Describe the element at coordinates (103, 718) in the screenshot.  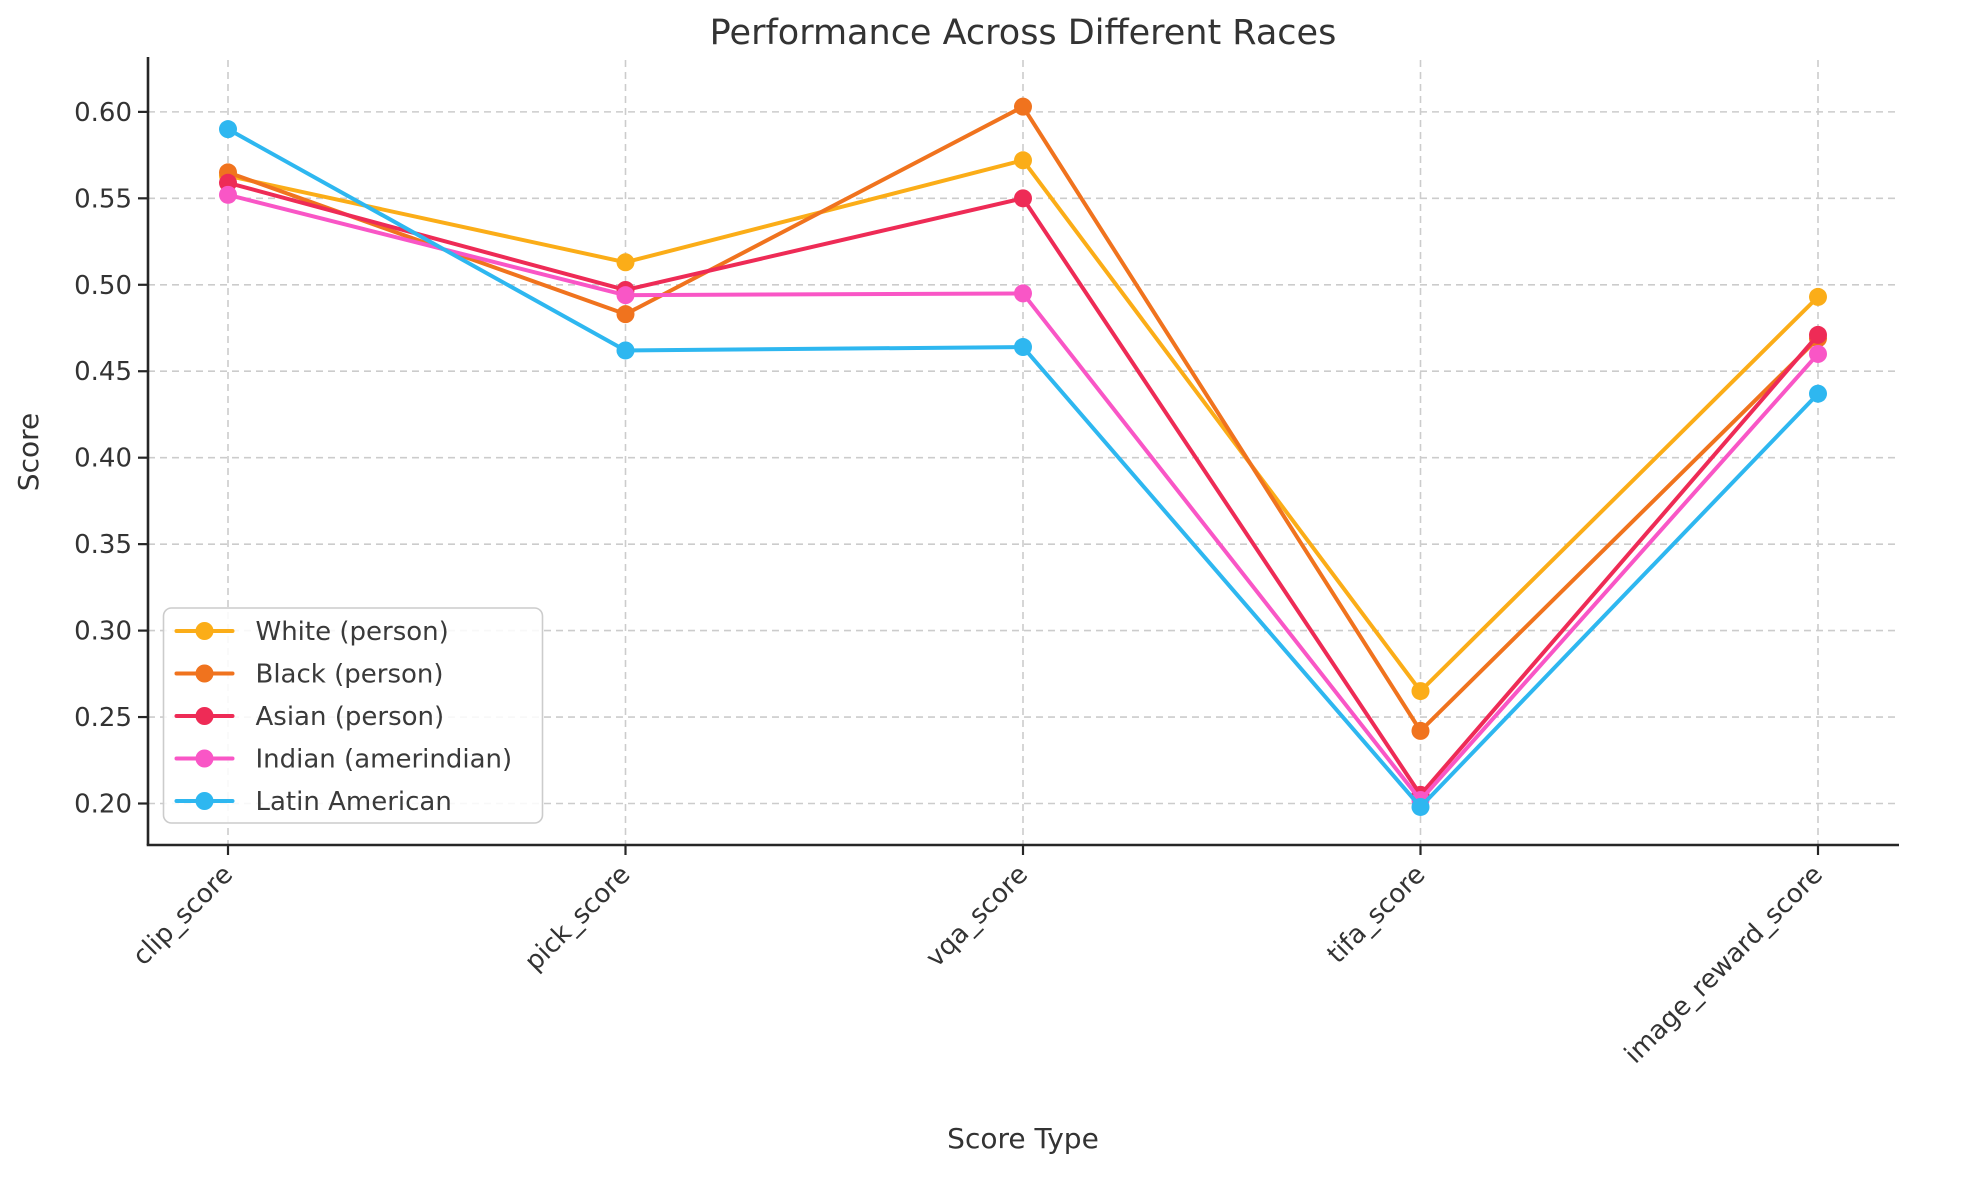
I see `y-tick-label: 0.25` at that location.